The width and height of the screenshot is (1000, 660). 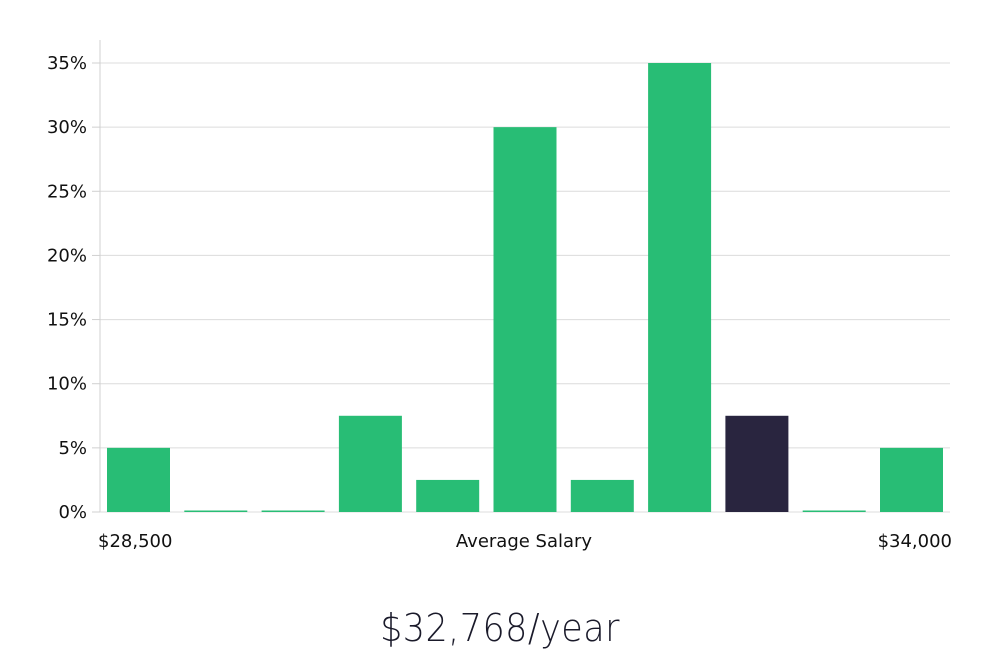 I want to click on y-tick-label: 25%, so click(x=67, y=191).